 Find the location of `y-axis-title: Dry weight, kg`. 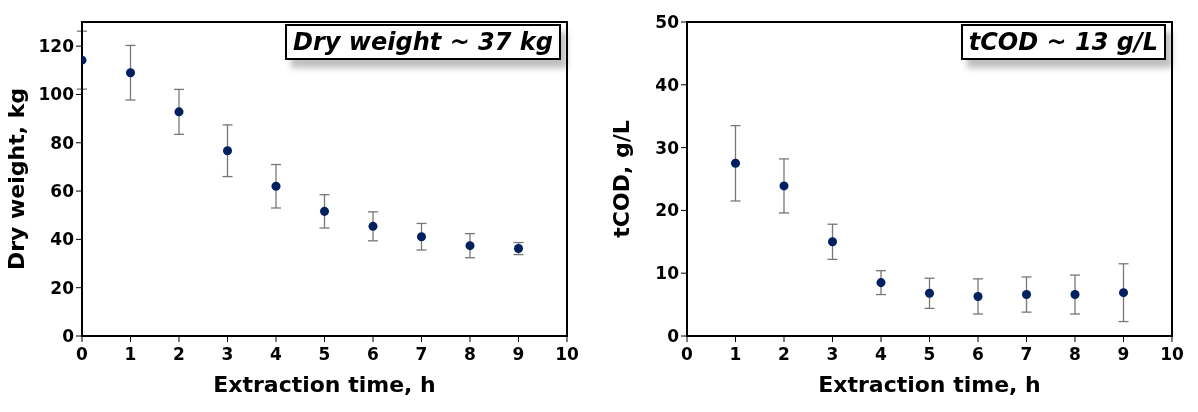

y-axis-title: Dry weight, kg is located at coordinates (16, 179).